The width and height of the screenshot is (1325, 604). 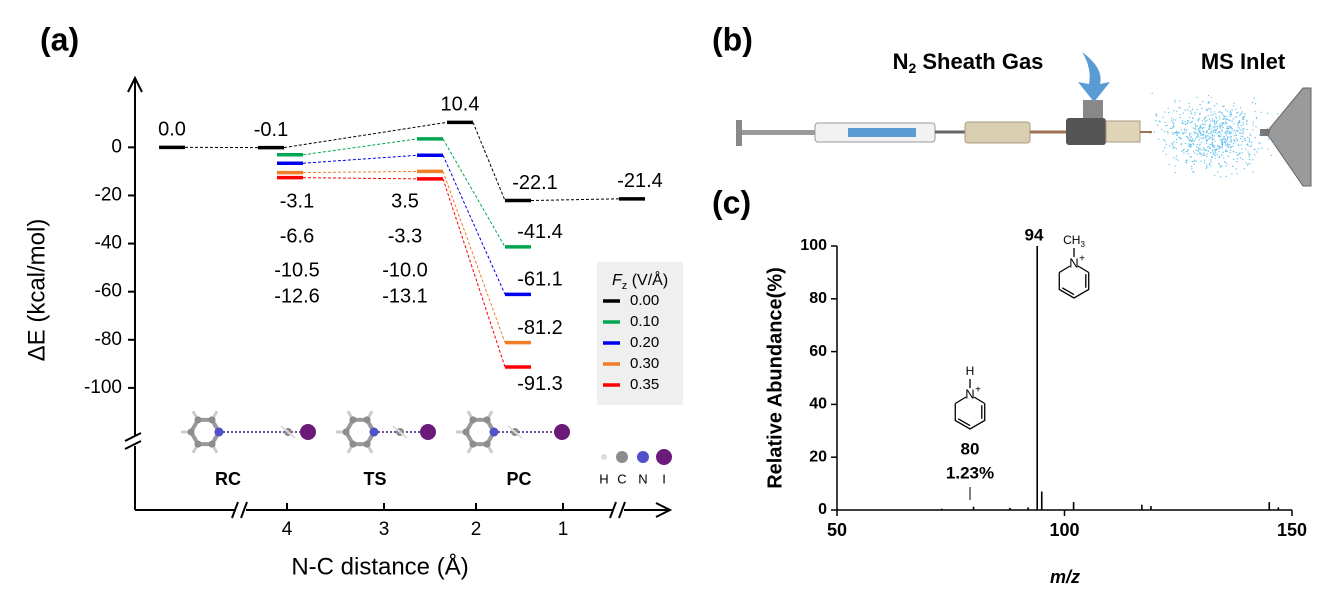 I want to click on legend-title: Fz (V/Å), so click(x=640, y=281).